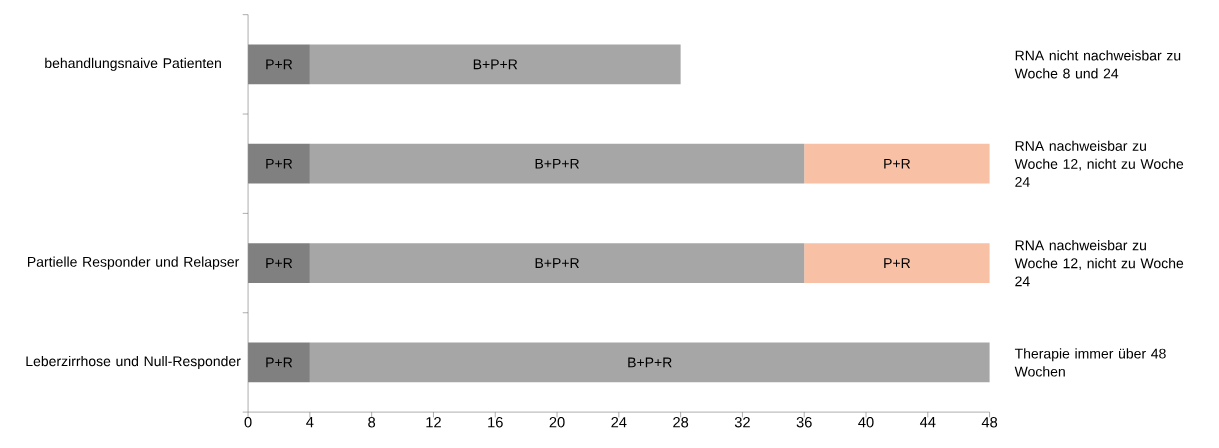 The image size is (1219, 448). What do you see at coordinates (1097, 64) in the screenshot?
I see `text: RNA nicht nachweisbar zu Woche 8 und 24` at bounding box center [1097, 64].